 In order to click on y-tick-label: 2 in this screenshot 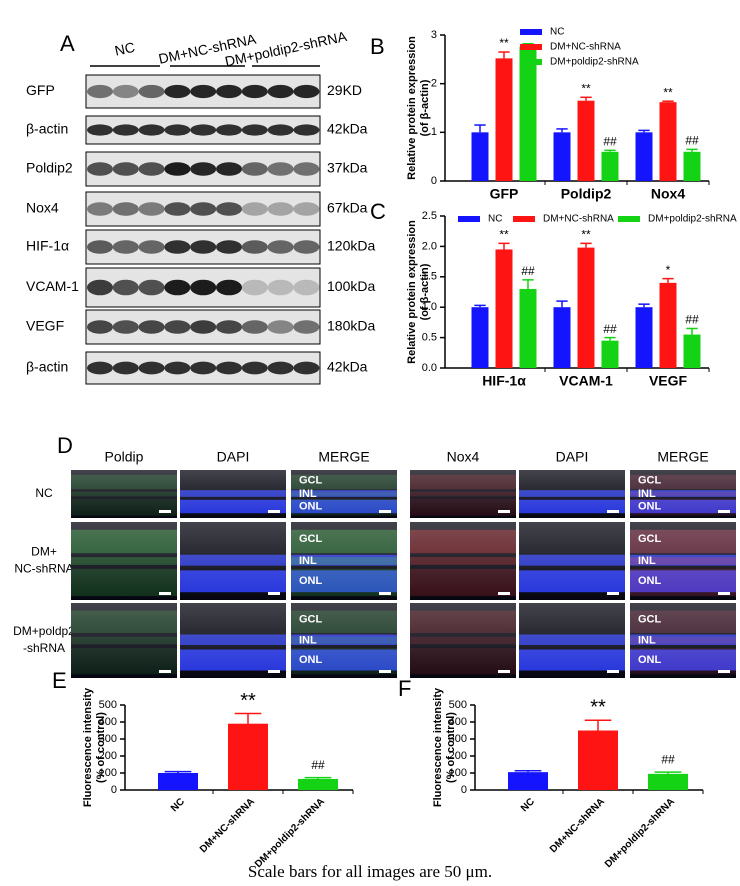, I will do `click(434, 84)`.